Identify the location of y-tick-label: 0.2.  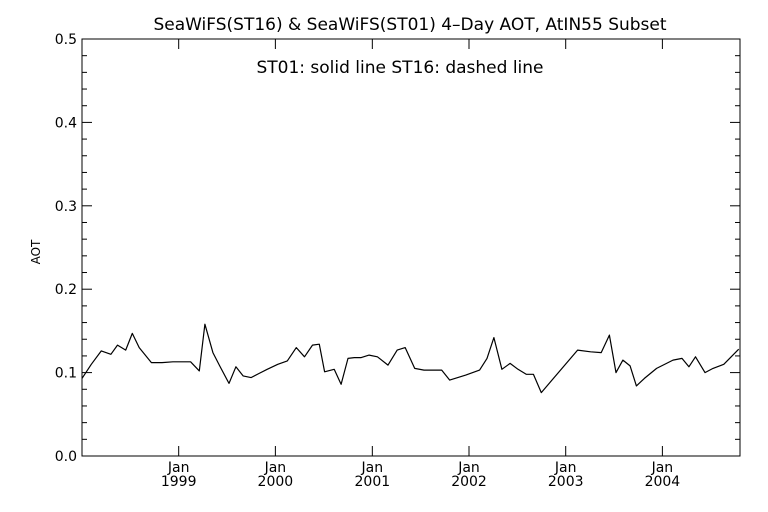
(66, 290).